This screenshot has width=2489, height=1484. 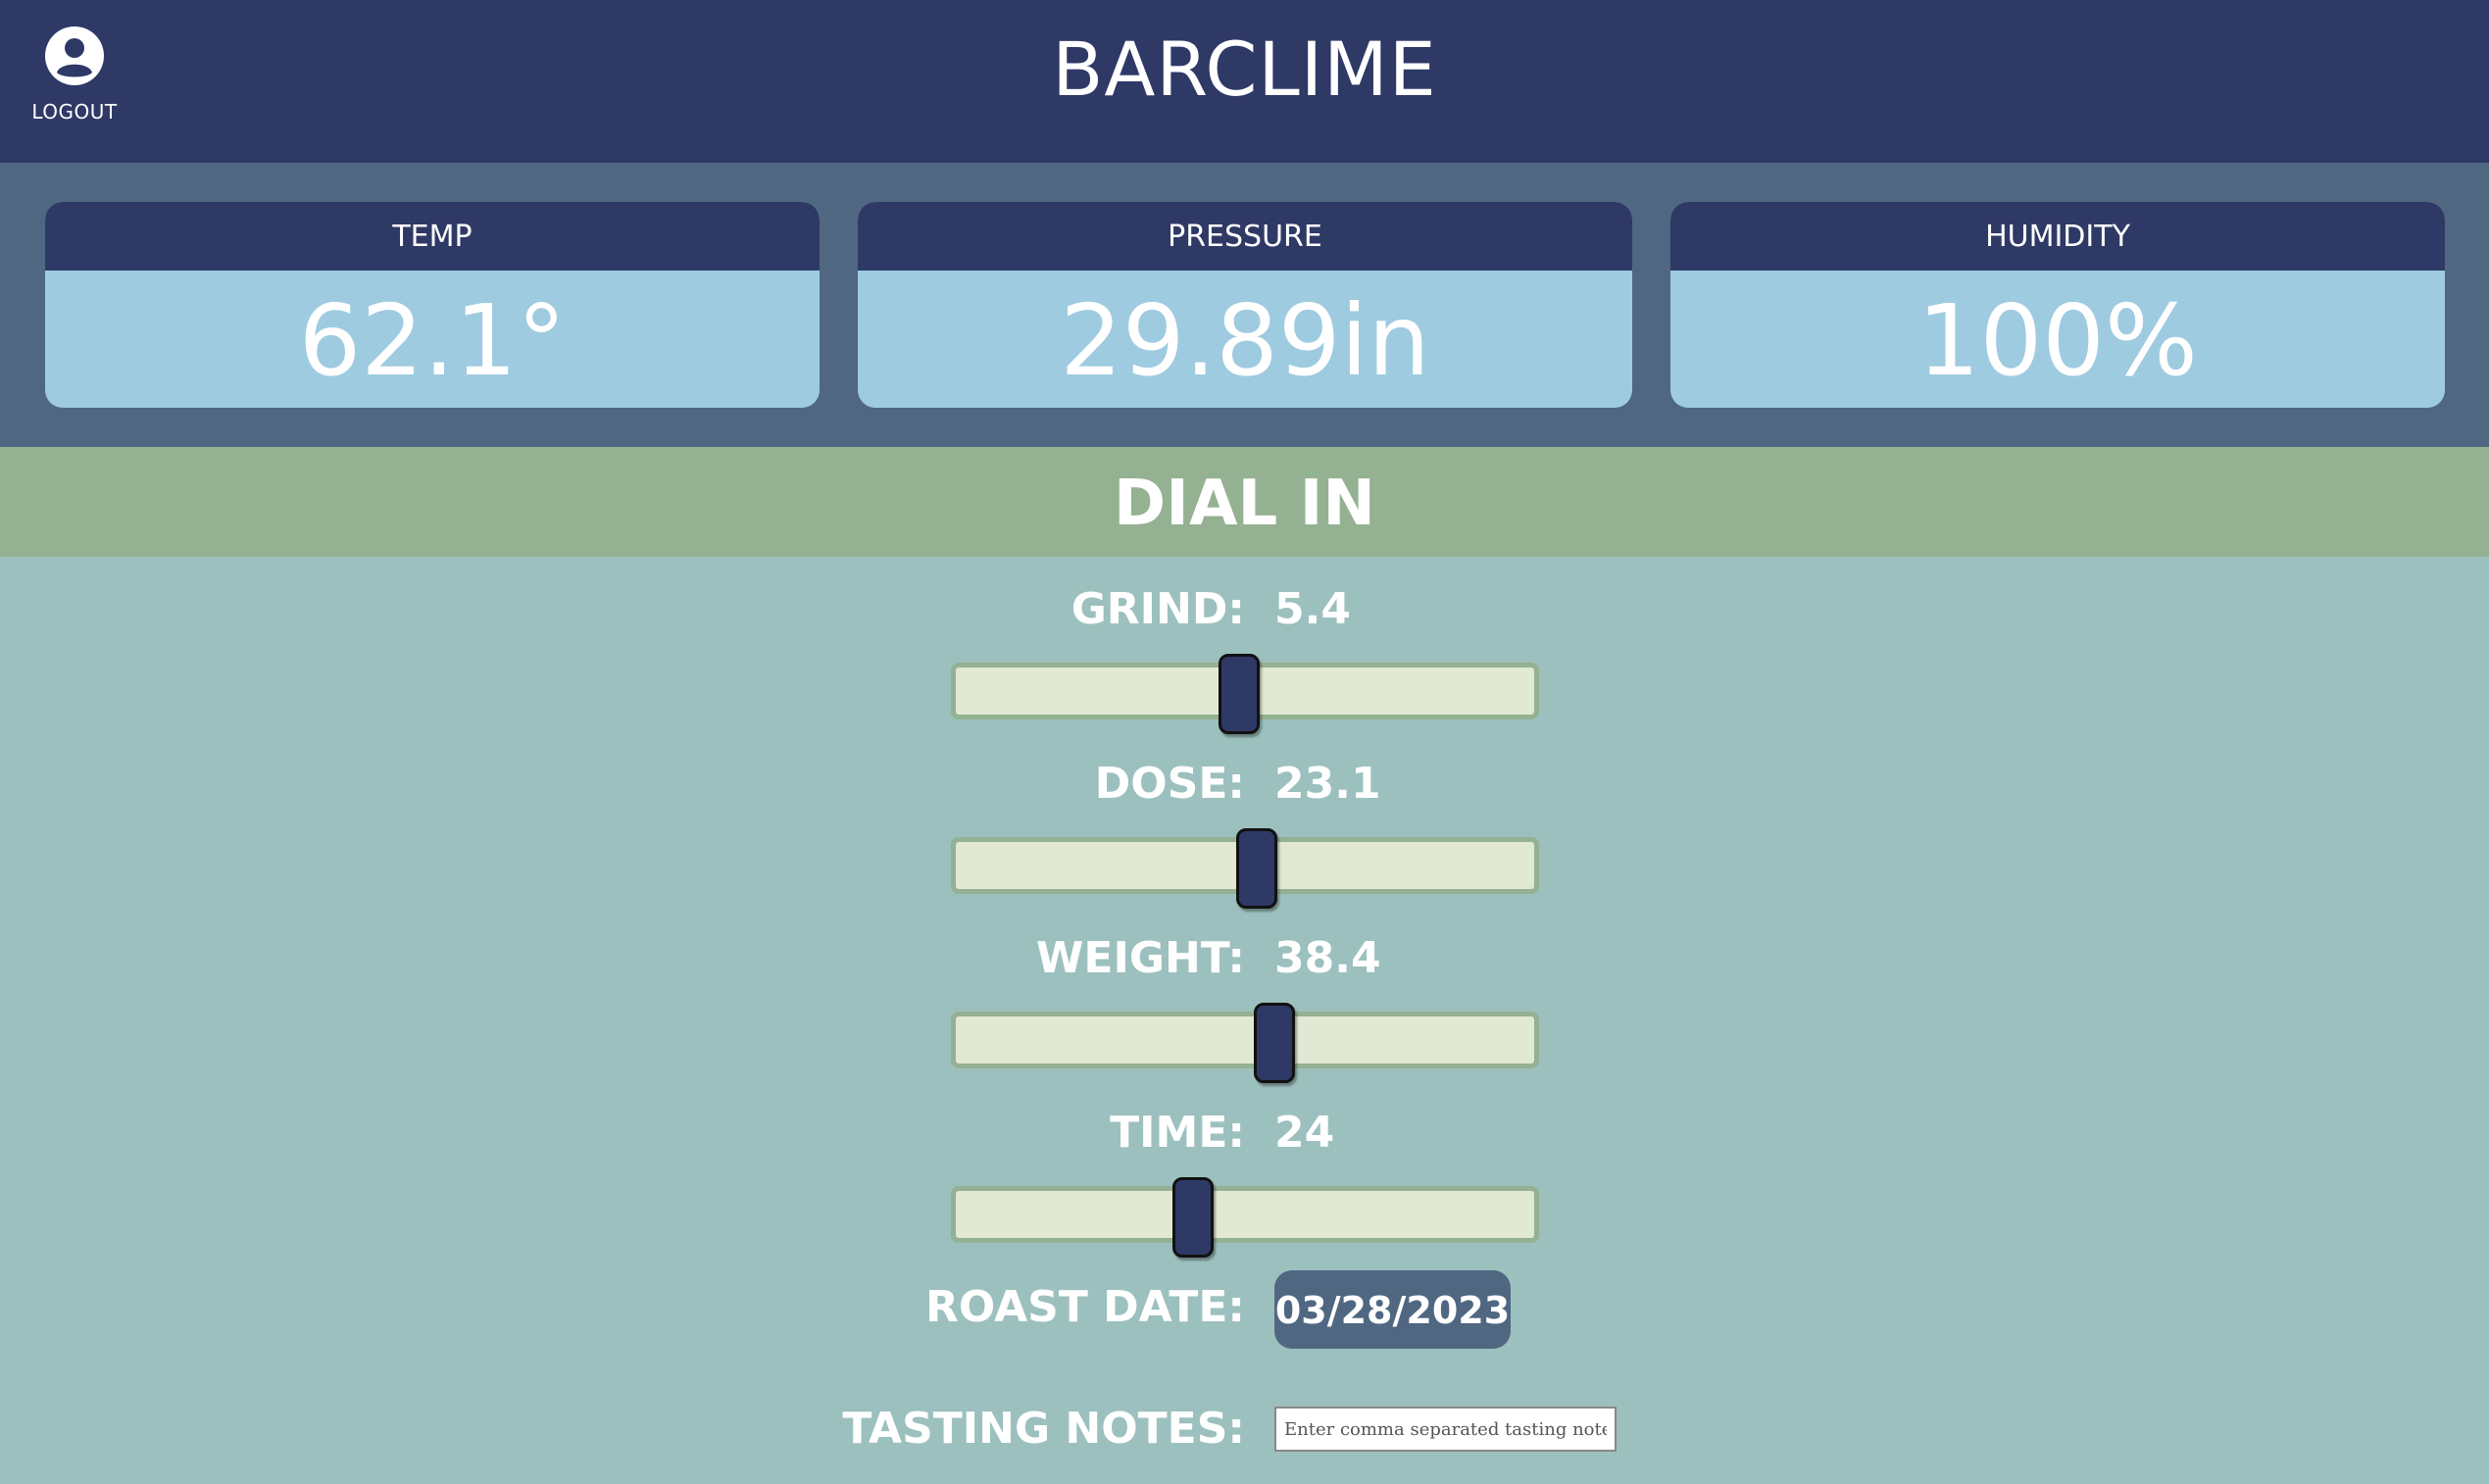 What do you see at coordinates (1169, 784) in the screenshot?
I see `dose-label: DOSE:` at bounding box center [1169, 784].